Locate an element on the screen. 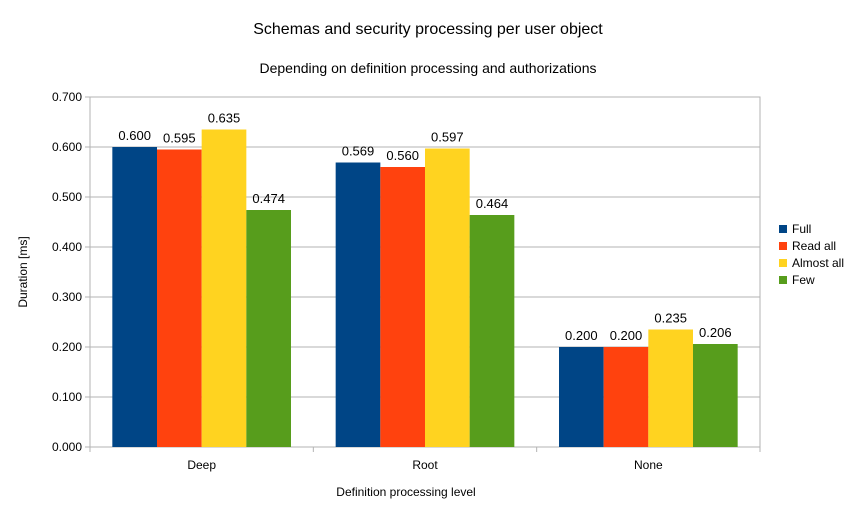  data-label: 0.600 is located at coordinates (134, 135).